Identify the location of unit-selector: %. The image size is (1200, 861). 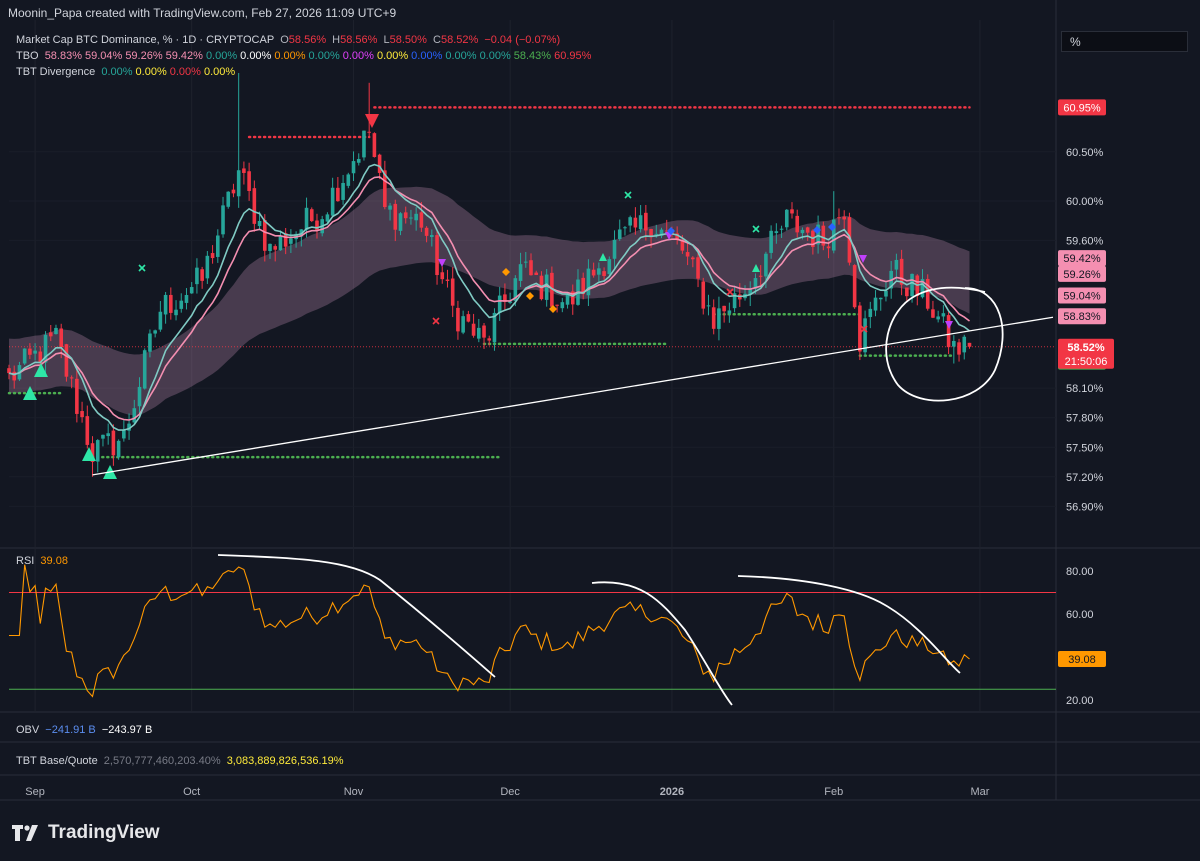
(1124, 41).